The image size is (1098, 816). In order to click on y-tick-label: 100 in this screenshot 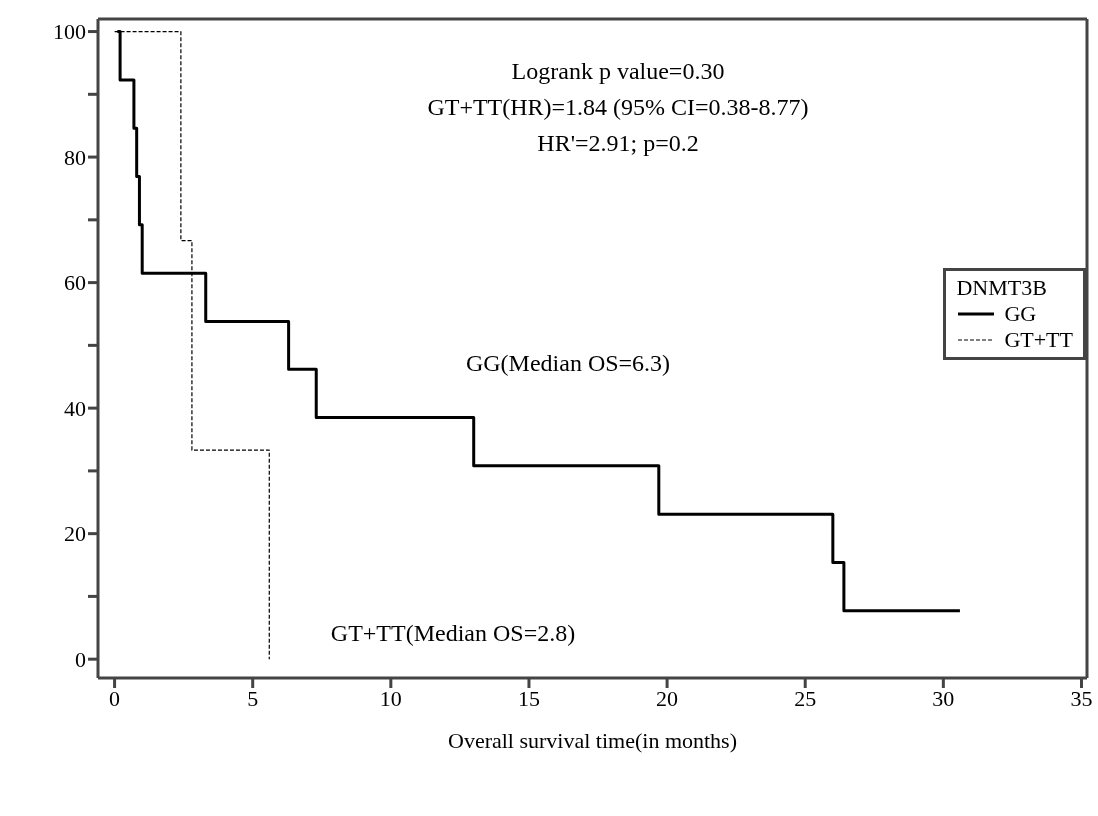, I will do `click(69, 32)`.